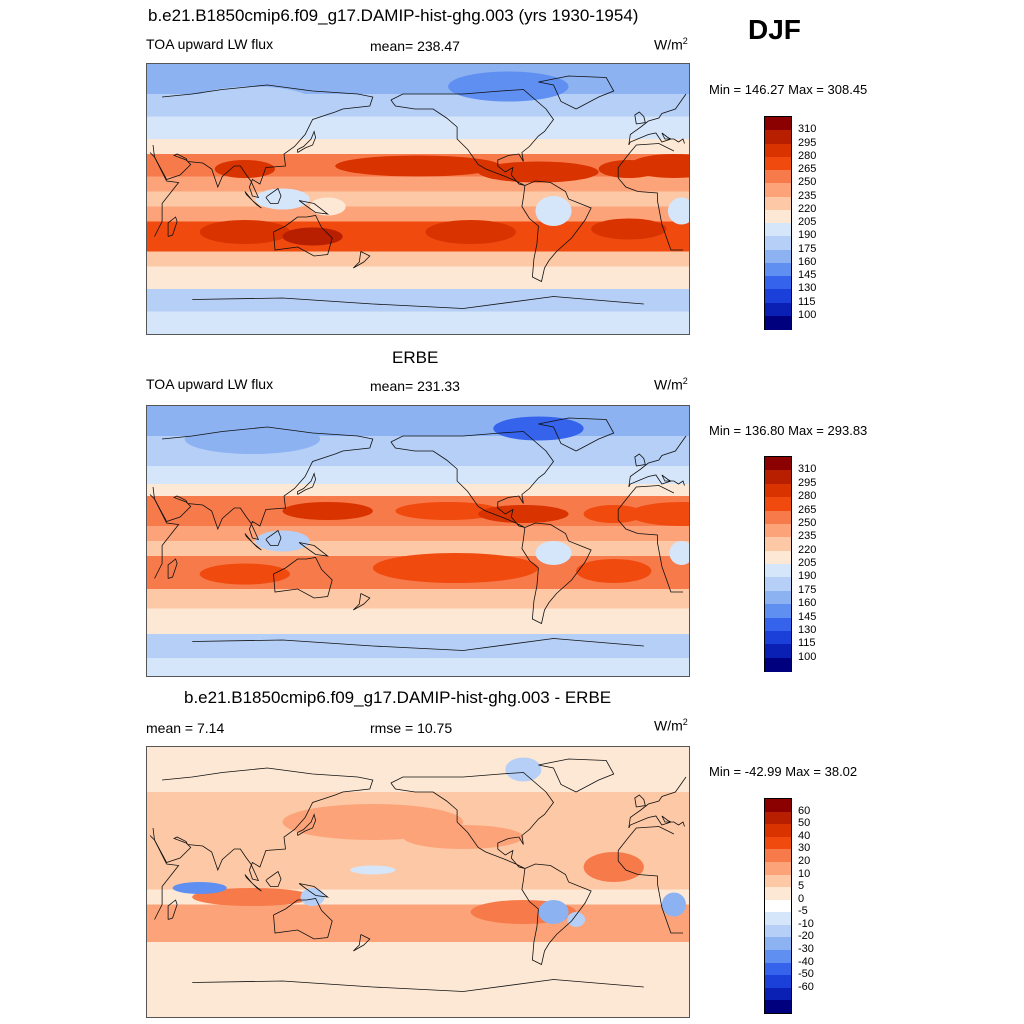  What do you see at coordinates (788, 430) in the screenshot?
I see `panel-2-minmax: Min = 136.80 Max = 293.83` at bounding box center [788, 430].